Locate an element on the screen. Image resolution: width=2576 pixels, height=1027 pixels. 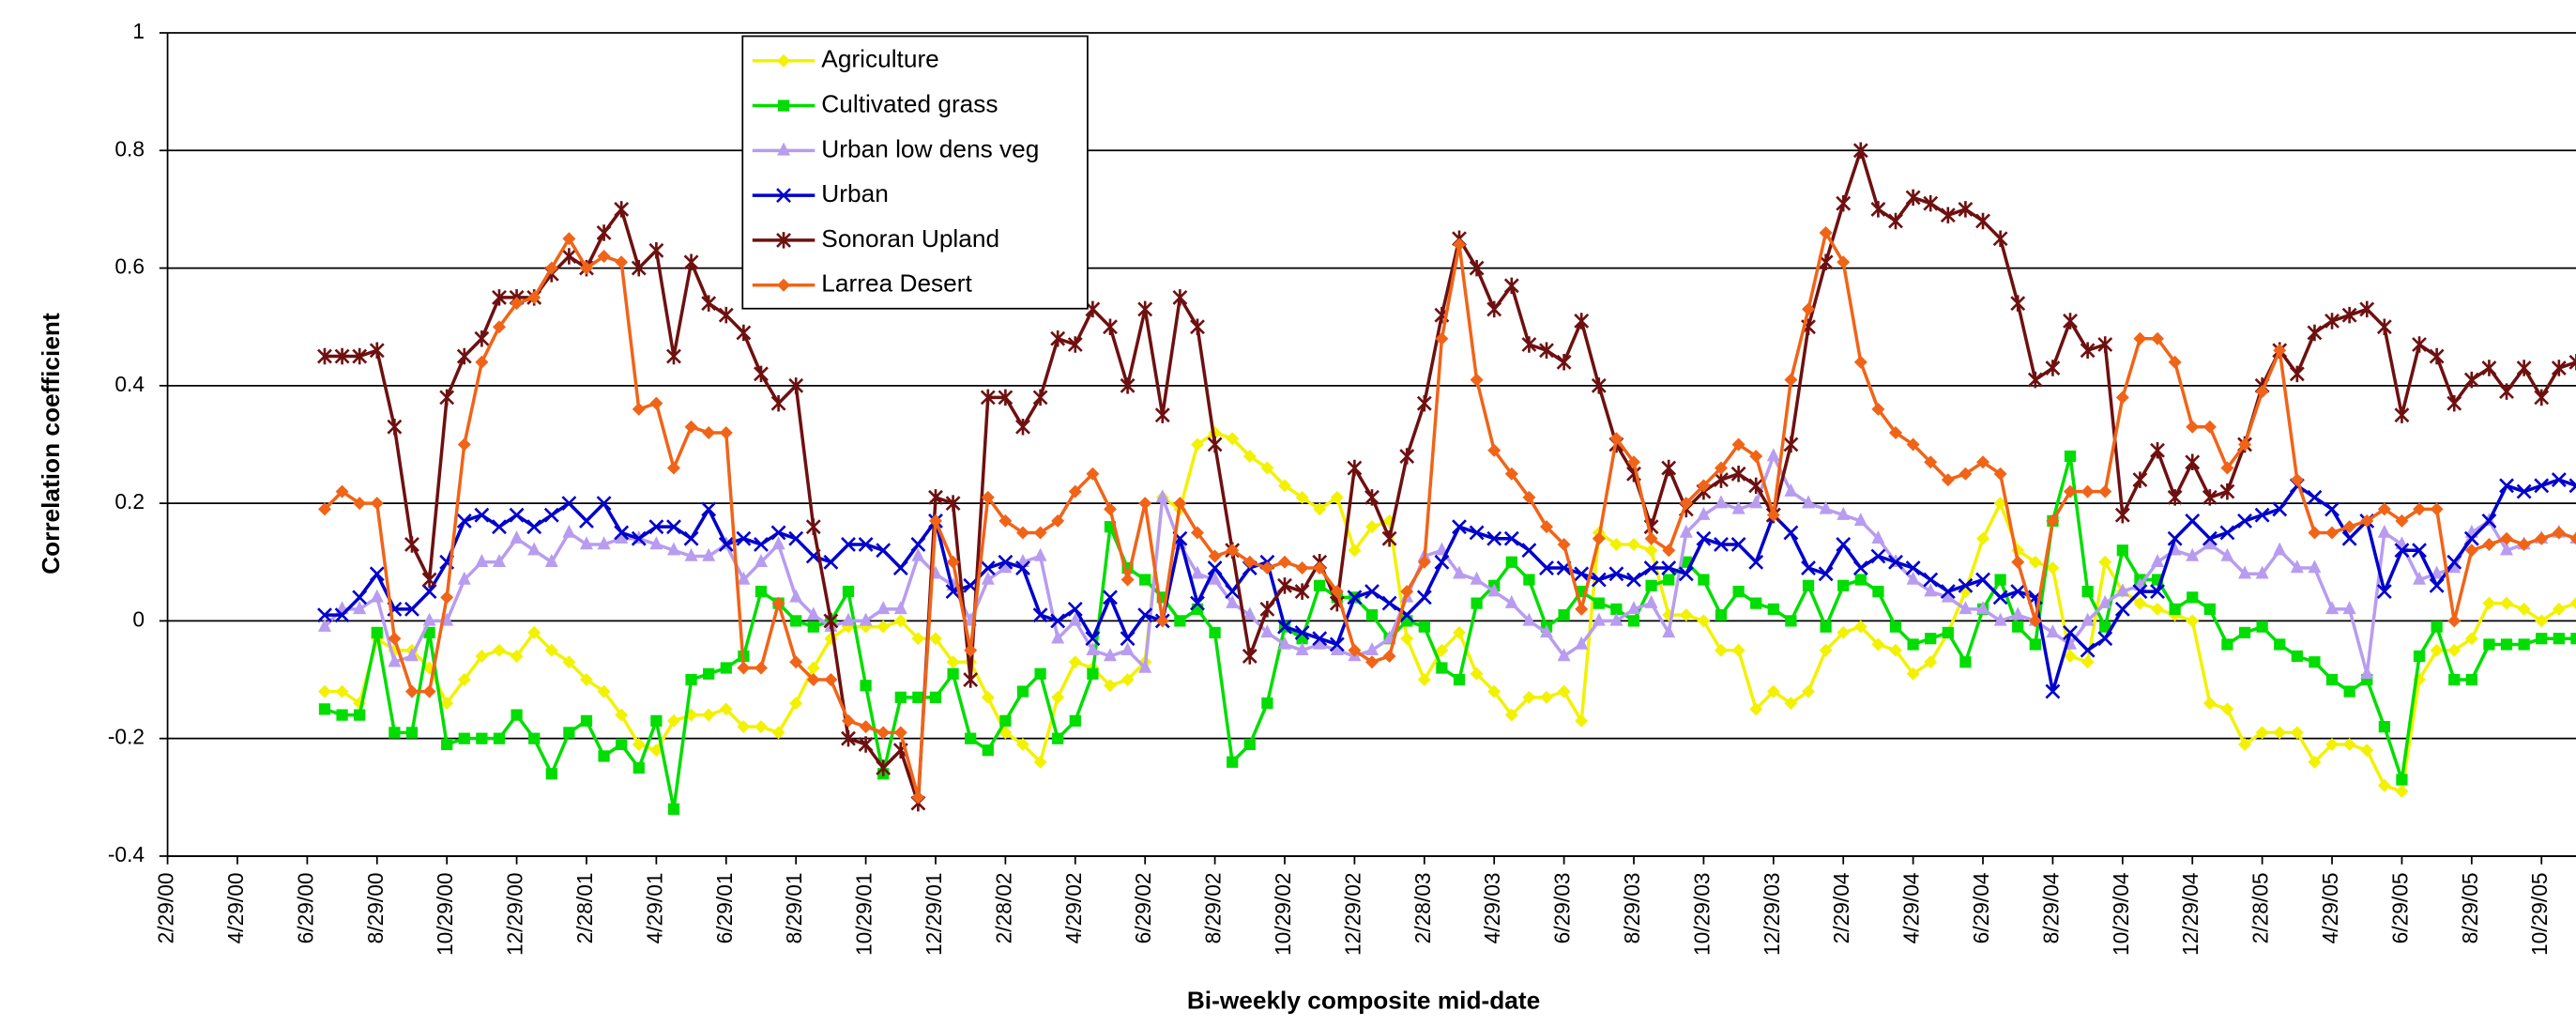
legend-label: Cultivated grass is located at coordinates (909, 103).